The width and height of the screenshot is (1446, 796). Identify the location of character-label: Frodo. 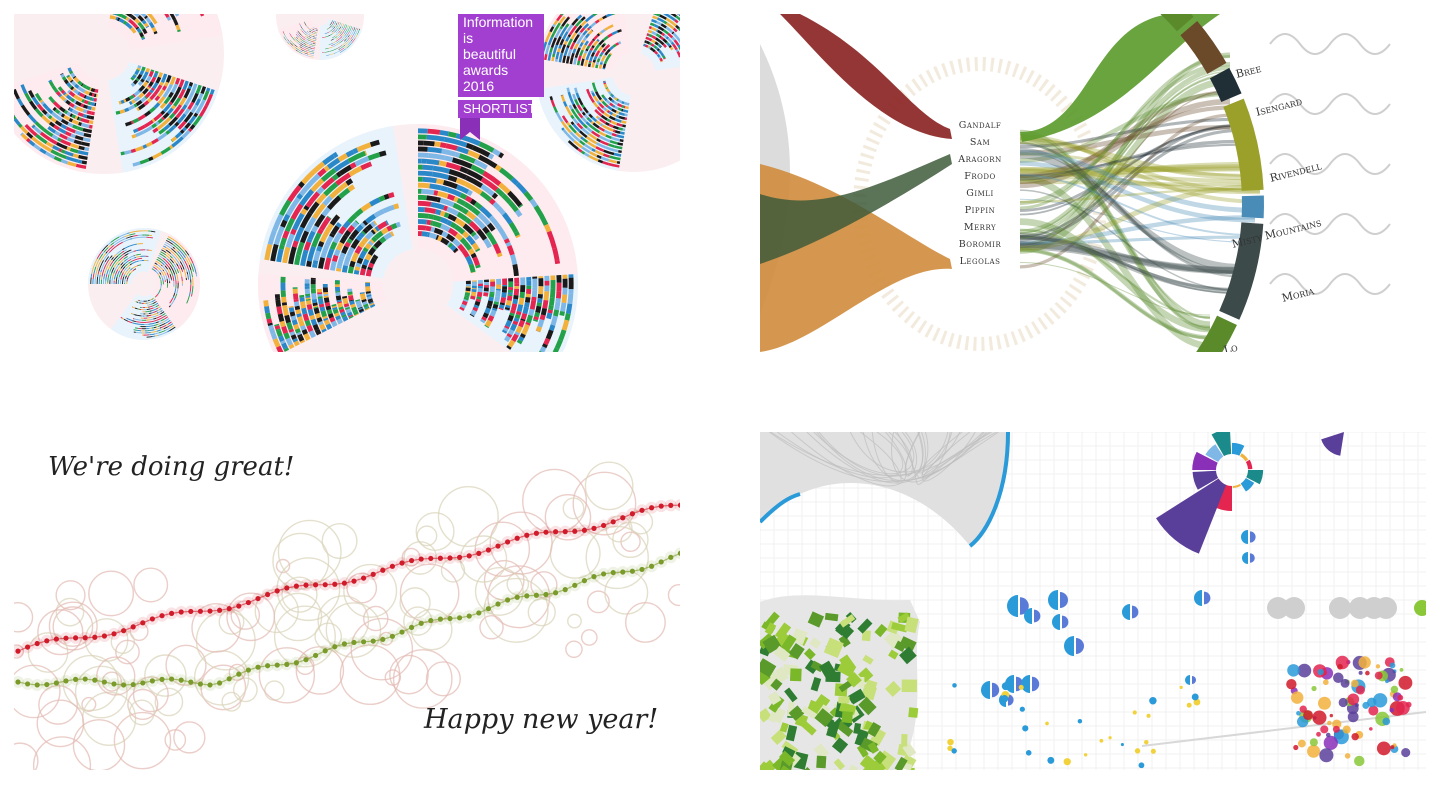
(980, 176).